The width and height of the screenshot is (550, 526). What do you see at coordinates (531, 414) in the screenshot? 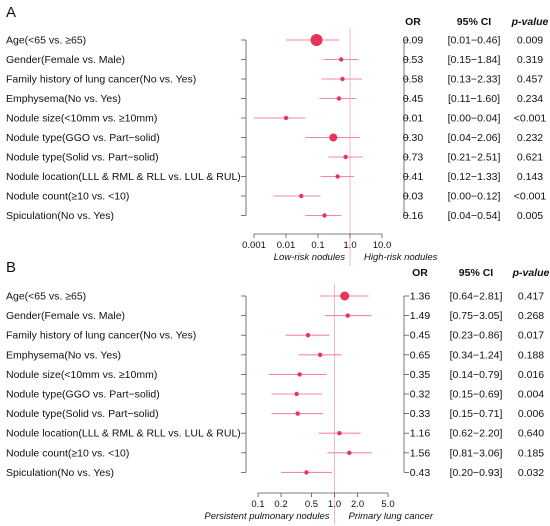
I see `p-value: 0.006` at bounding box center [531, 414].